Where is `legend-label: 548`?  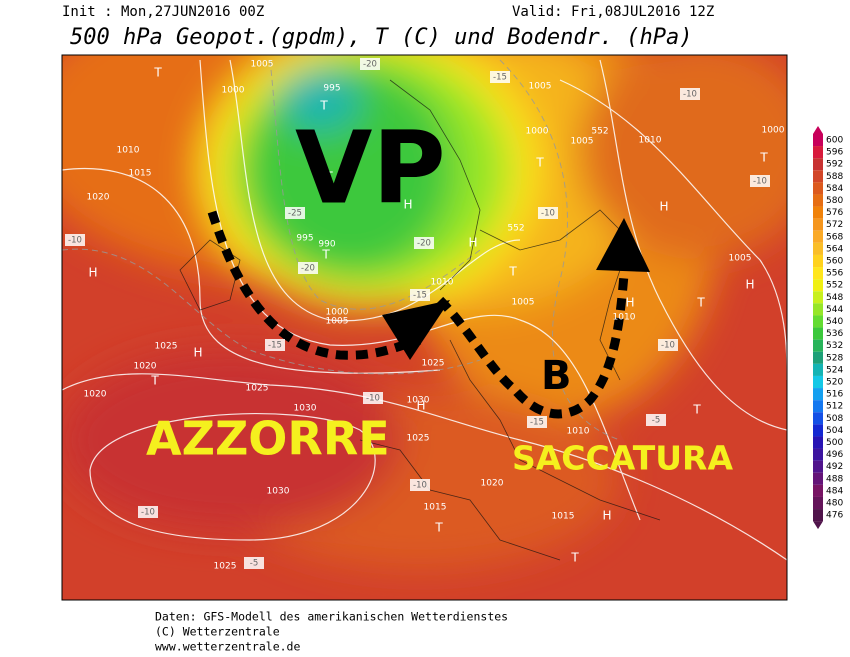 legend-label: 548 is located at coordinates (834, 298).